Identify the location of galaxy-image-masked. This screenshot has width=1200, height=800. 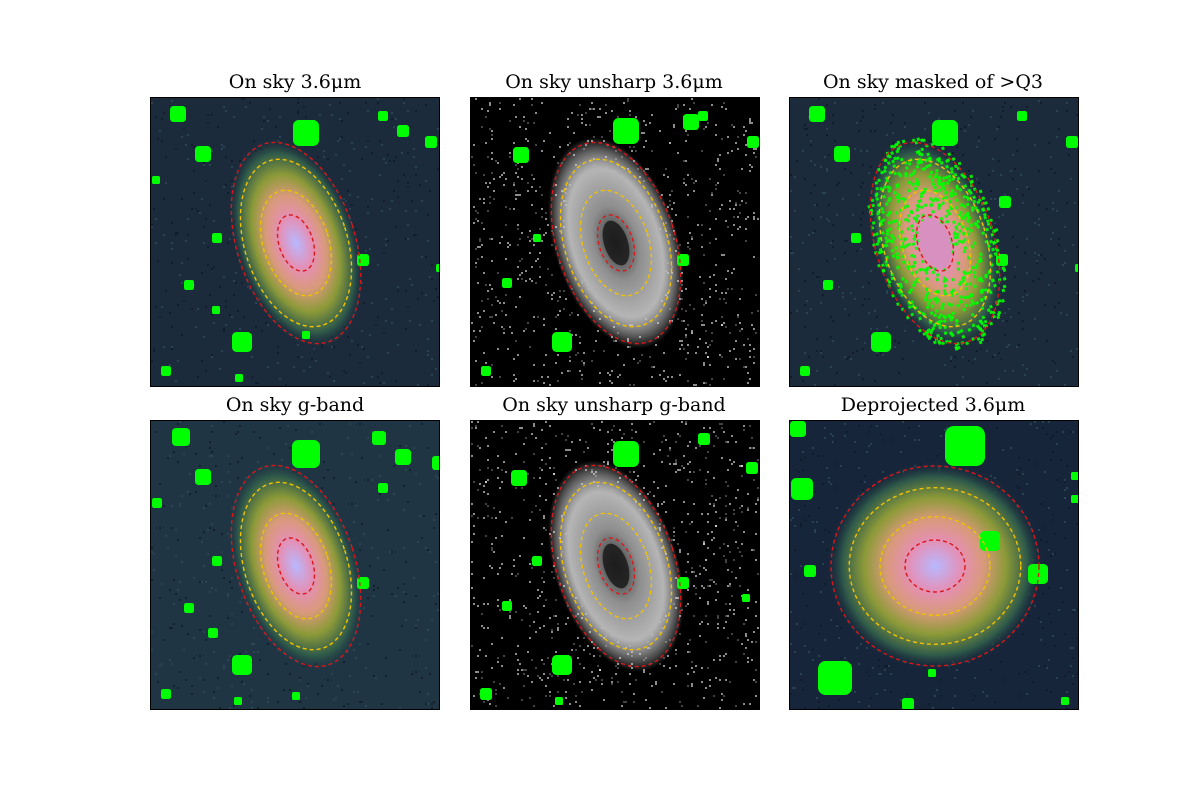
(934, 242).